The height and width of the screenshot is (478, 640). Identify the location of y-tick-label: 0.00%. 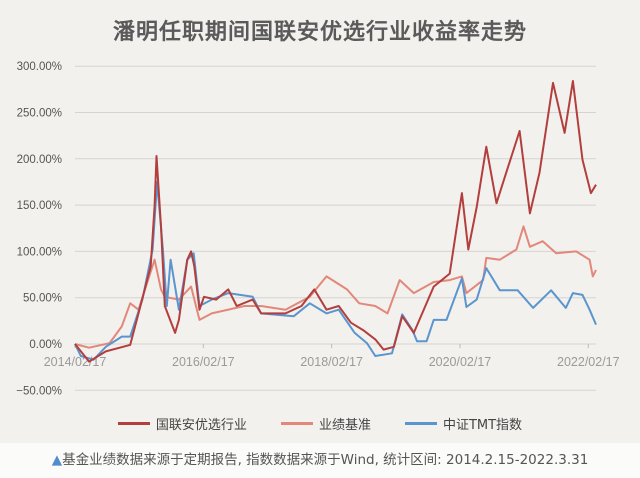
(45, 345).